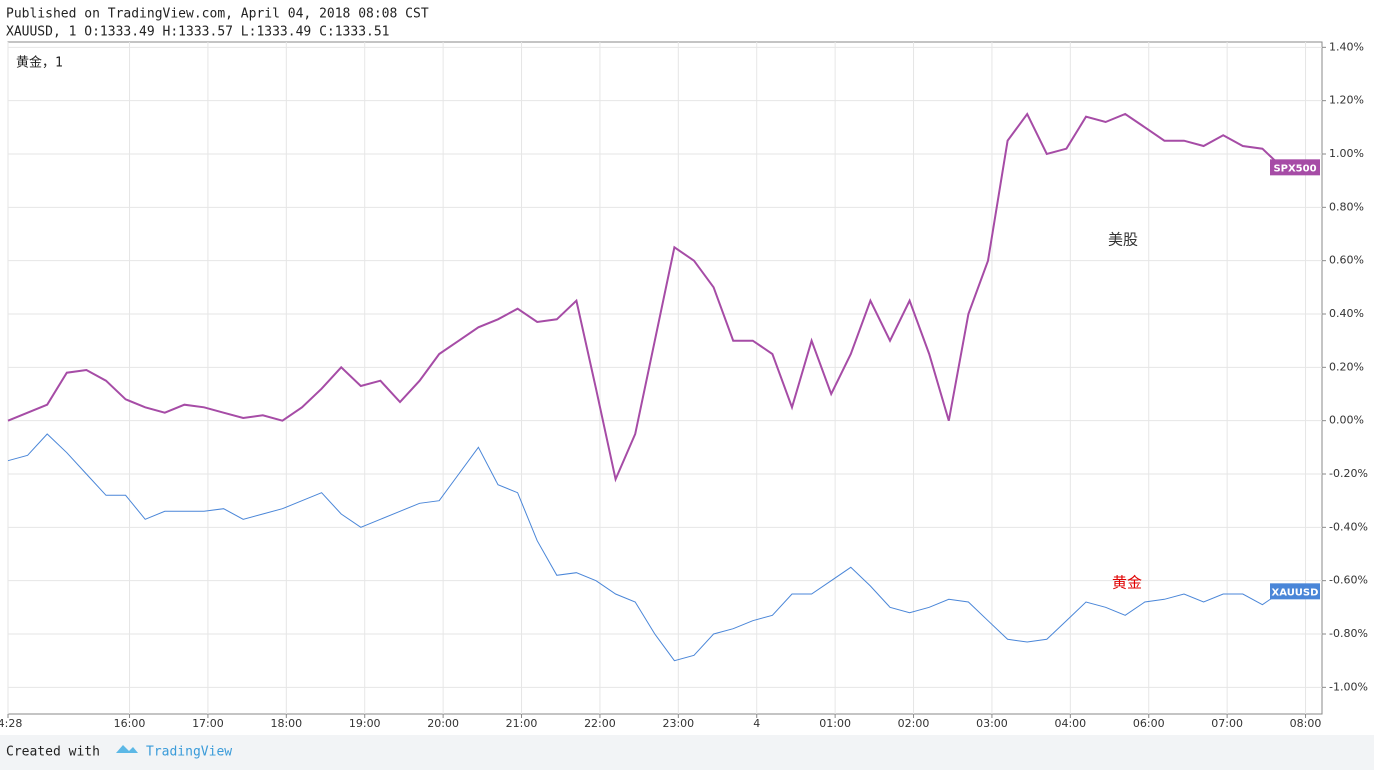  I want to click on annotation: 美股, so click(1123, 240).